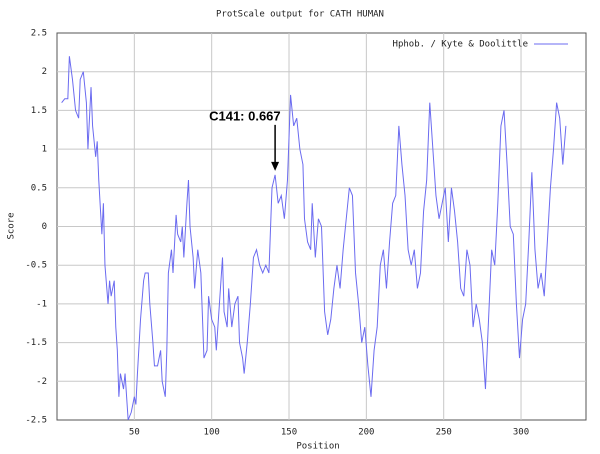 This screenshot has height=454, width=600. What do you see at coordinates (275, 166) in the screenshot?
I see `annotation-arrowhead` at bounding box center [275, 166].